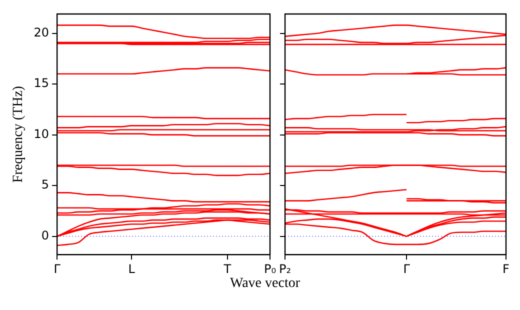 The height and width of the screenshot is (310, 520). Describe the element at coordinates (265, 284) in the screenshot. I see `x-axis-title: Wave vector` at that location.